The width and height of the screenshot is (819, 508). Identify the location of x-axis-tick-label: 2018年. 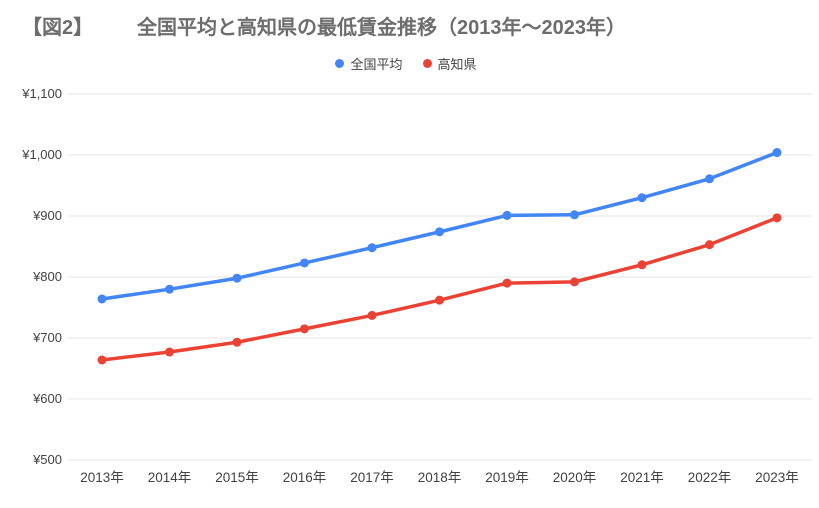
(439, 477).